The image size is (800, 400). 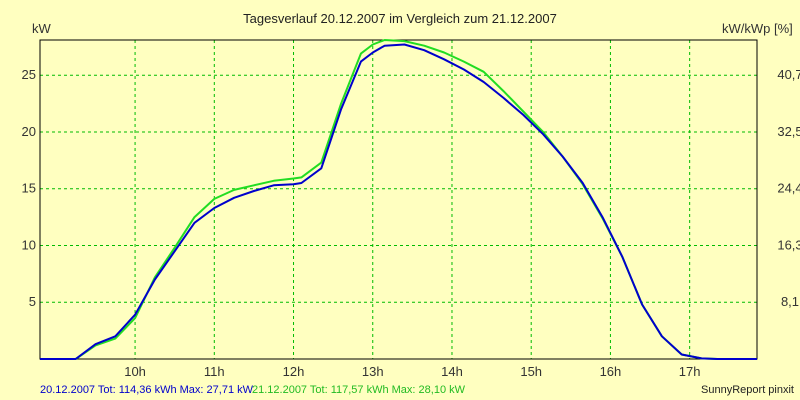 What do you see at coordinates (788, 188) in the screenshot?
I see `y-tick-label-right: 24,4` at bounding box center [788, 188].